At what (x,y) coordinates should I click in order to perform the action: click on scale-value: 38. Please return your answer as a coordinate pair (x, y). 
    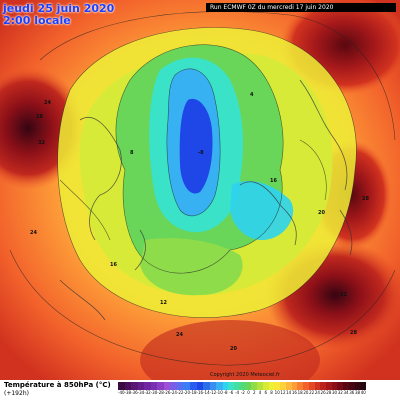
    Looking at the image, I should click on (357, 392).